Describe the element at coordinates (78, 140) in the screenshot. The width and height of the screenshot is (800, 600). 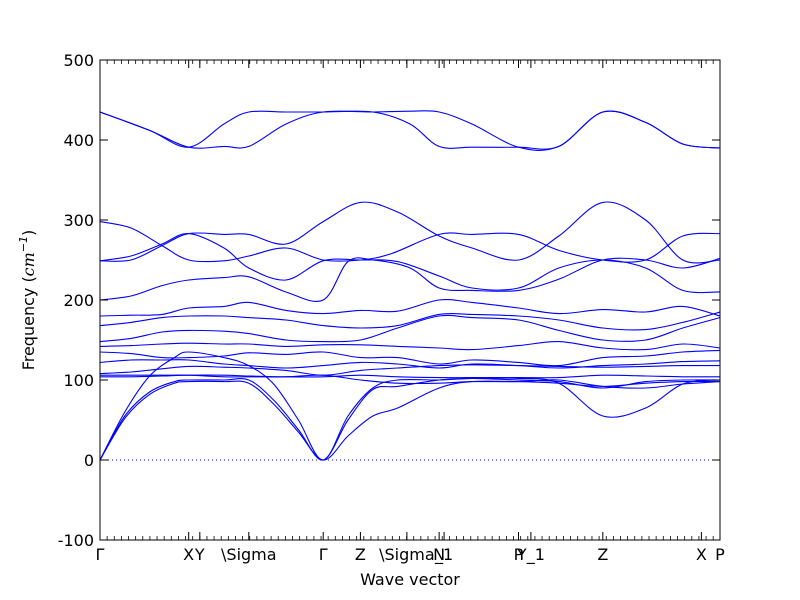
I see `y-tick-label: 400` at that location.